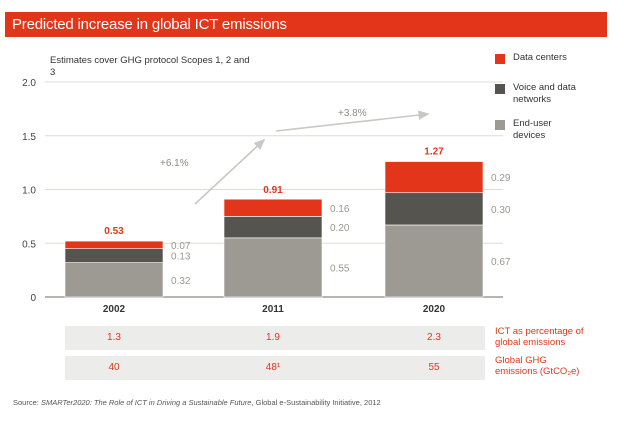 This screenshot has width=624, height=429. What do you see at coordinates (501, 178) in the screenshot?
I see `segment-value-label: 0.29` at bounding box center [501, 178].